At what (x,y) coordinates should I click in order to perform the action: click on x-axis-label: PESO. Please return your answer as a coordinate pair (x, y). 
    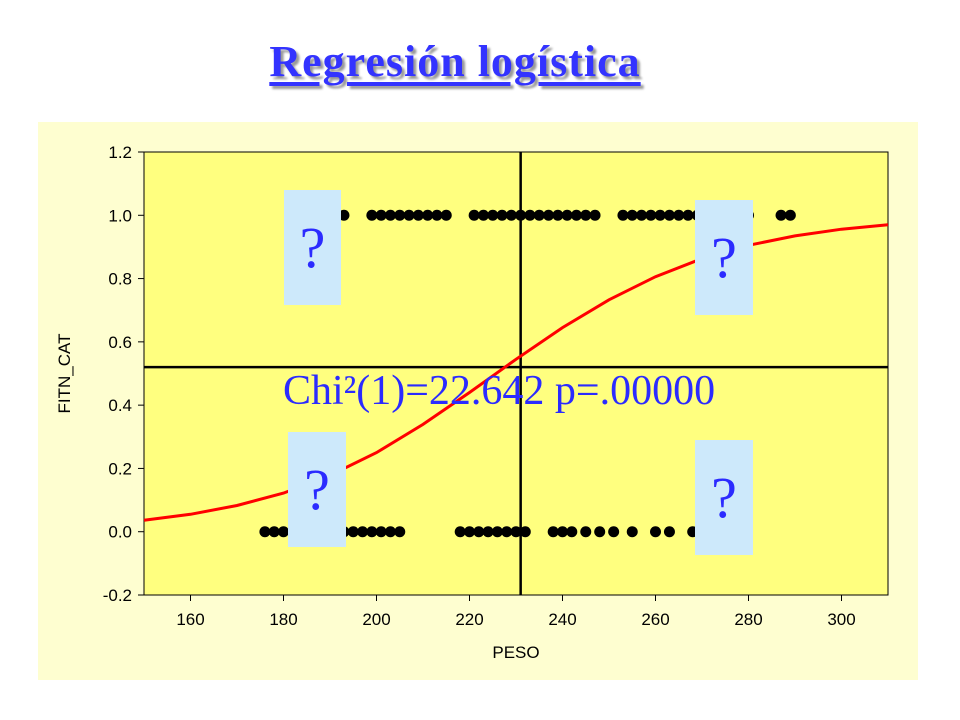
    Looking at the image, I should click on (515, 652).